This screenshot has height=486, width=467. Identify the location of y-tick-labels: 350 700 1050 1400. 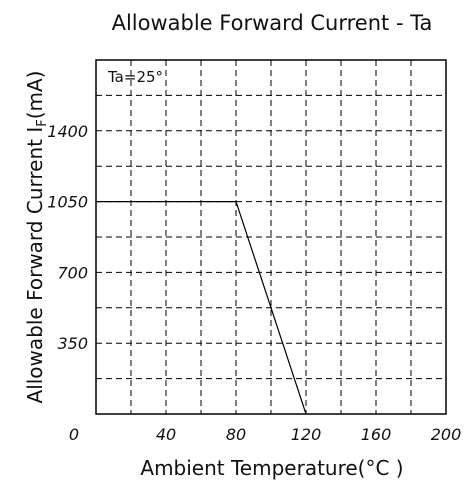
(67, 237).